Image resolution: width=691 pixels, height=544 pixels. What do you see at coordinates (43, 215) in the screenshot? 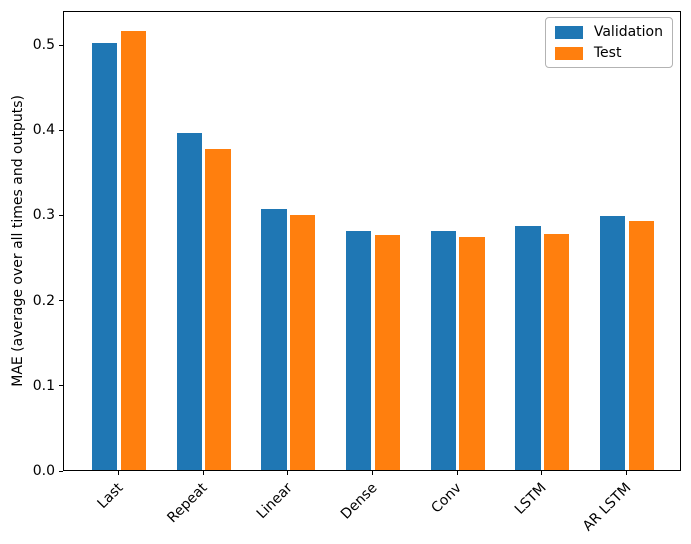
I see `y-tick-label-0.3: 0.3` at bounding box center [43, 215].